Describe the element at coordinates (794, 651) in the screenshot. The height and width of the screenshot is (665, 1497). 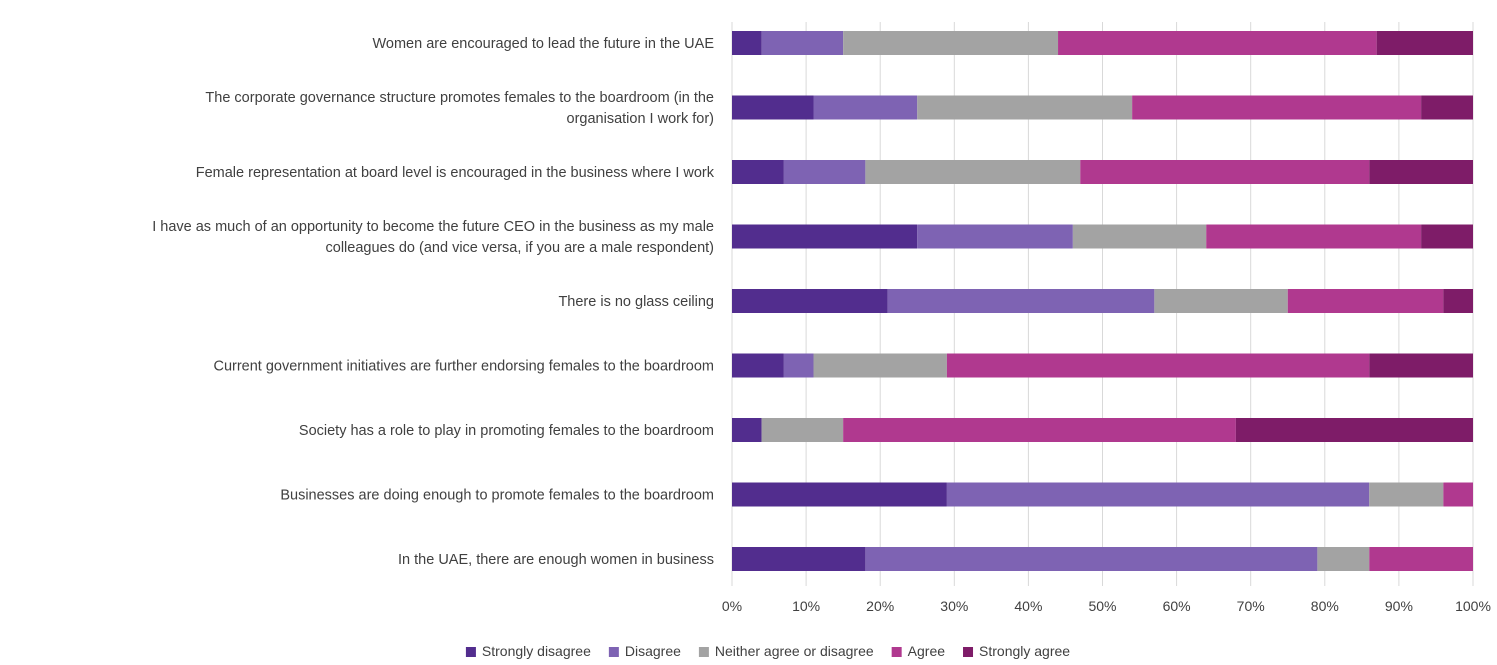
I see `legend-label: Neither agree or disagree` at that location.